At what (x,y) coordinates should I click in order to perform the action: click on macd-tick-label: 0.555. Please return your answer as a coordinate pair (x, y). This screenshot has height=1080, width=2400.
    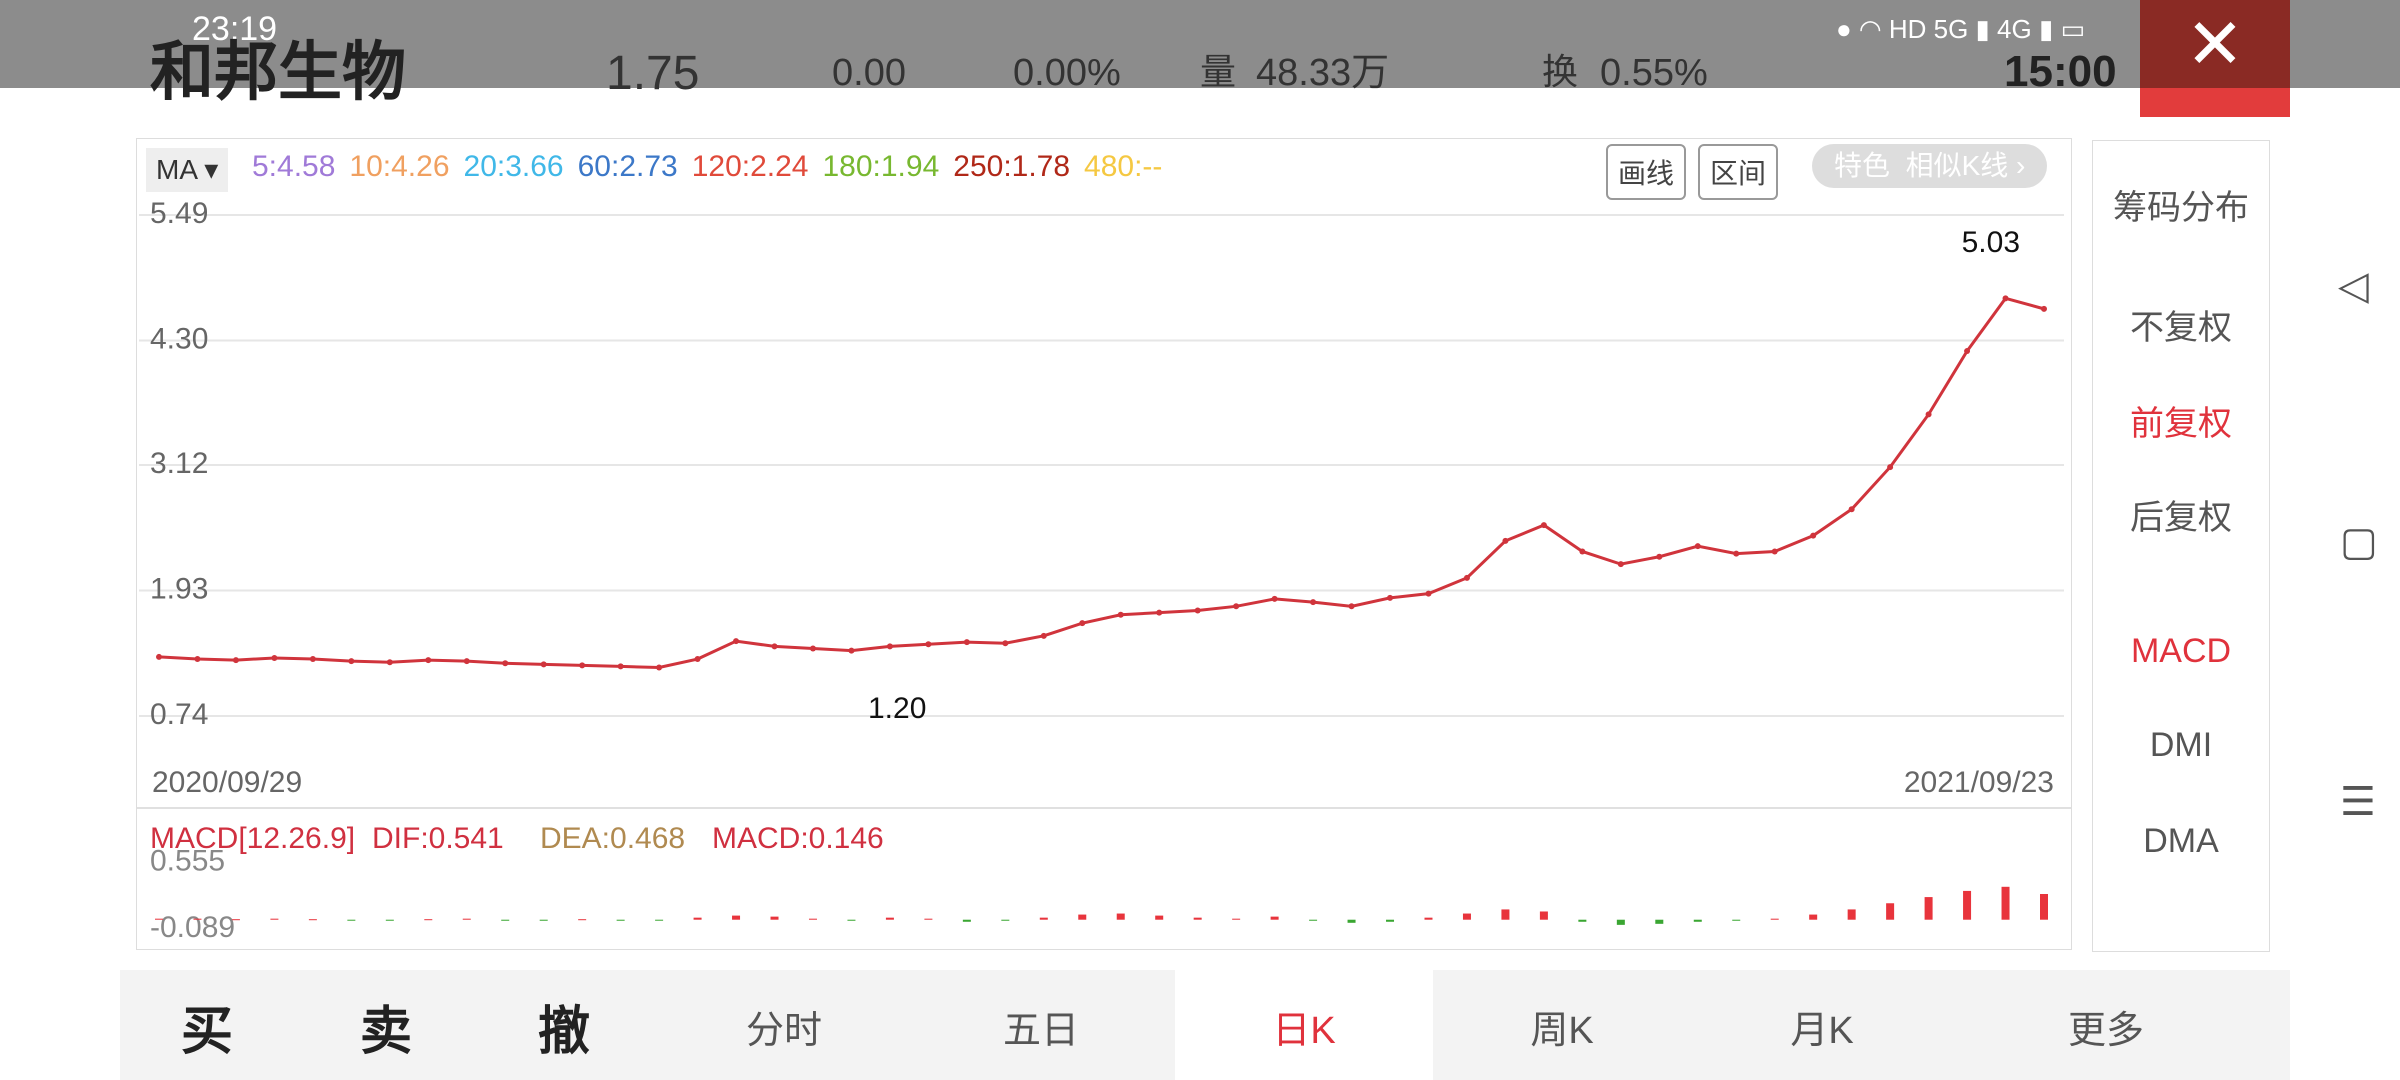
    Looking at the image, I should click on (187, 861).